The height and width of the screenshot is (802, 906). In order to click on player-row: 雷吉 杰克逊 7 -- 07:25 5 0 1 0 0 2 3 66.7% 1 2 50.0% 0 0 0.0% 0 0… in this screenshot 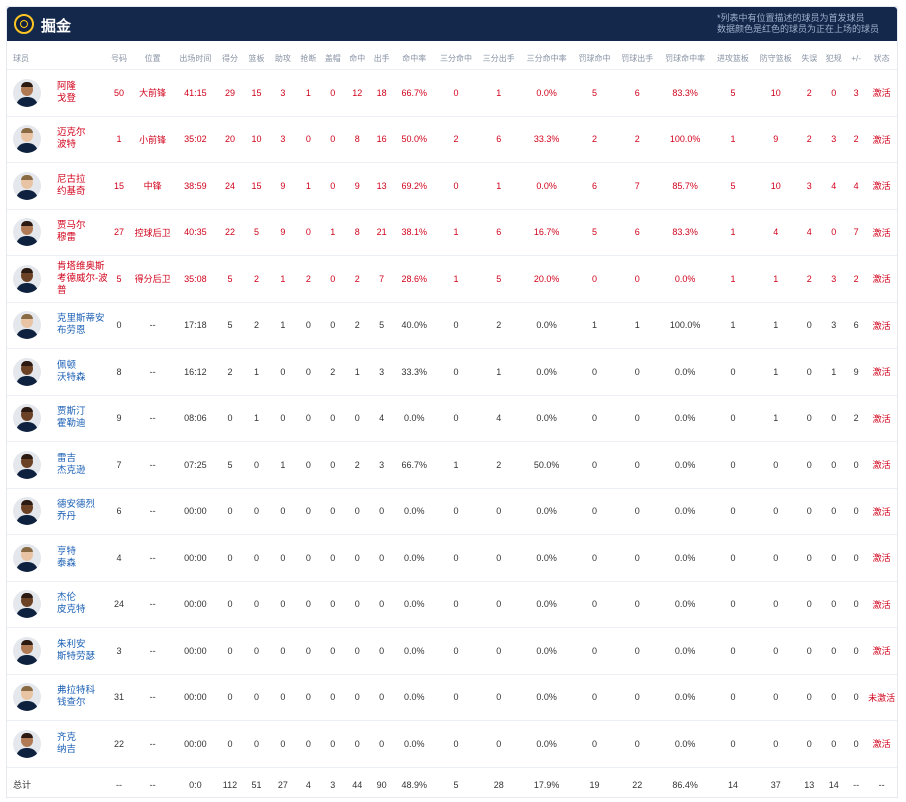, I will do `click(452, 464)`.